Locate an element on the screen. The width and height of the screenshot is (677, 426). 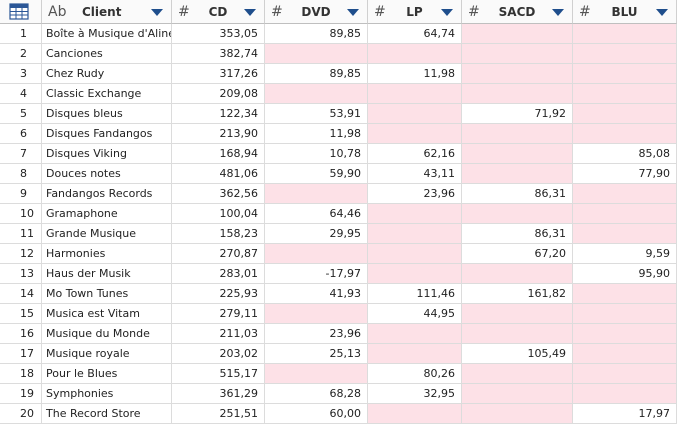
value-cell: 168,94 is located at coordinates (218, 154).